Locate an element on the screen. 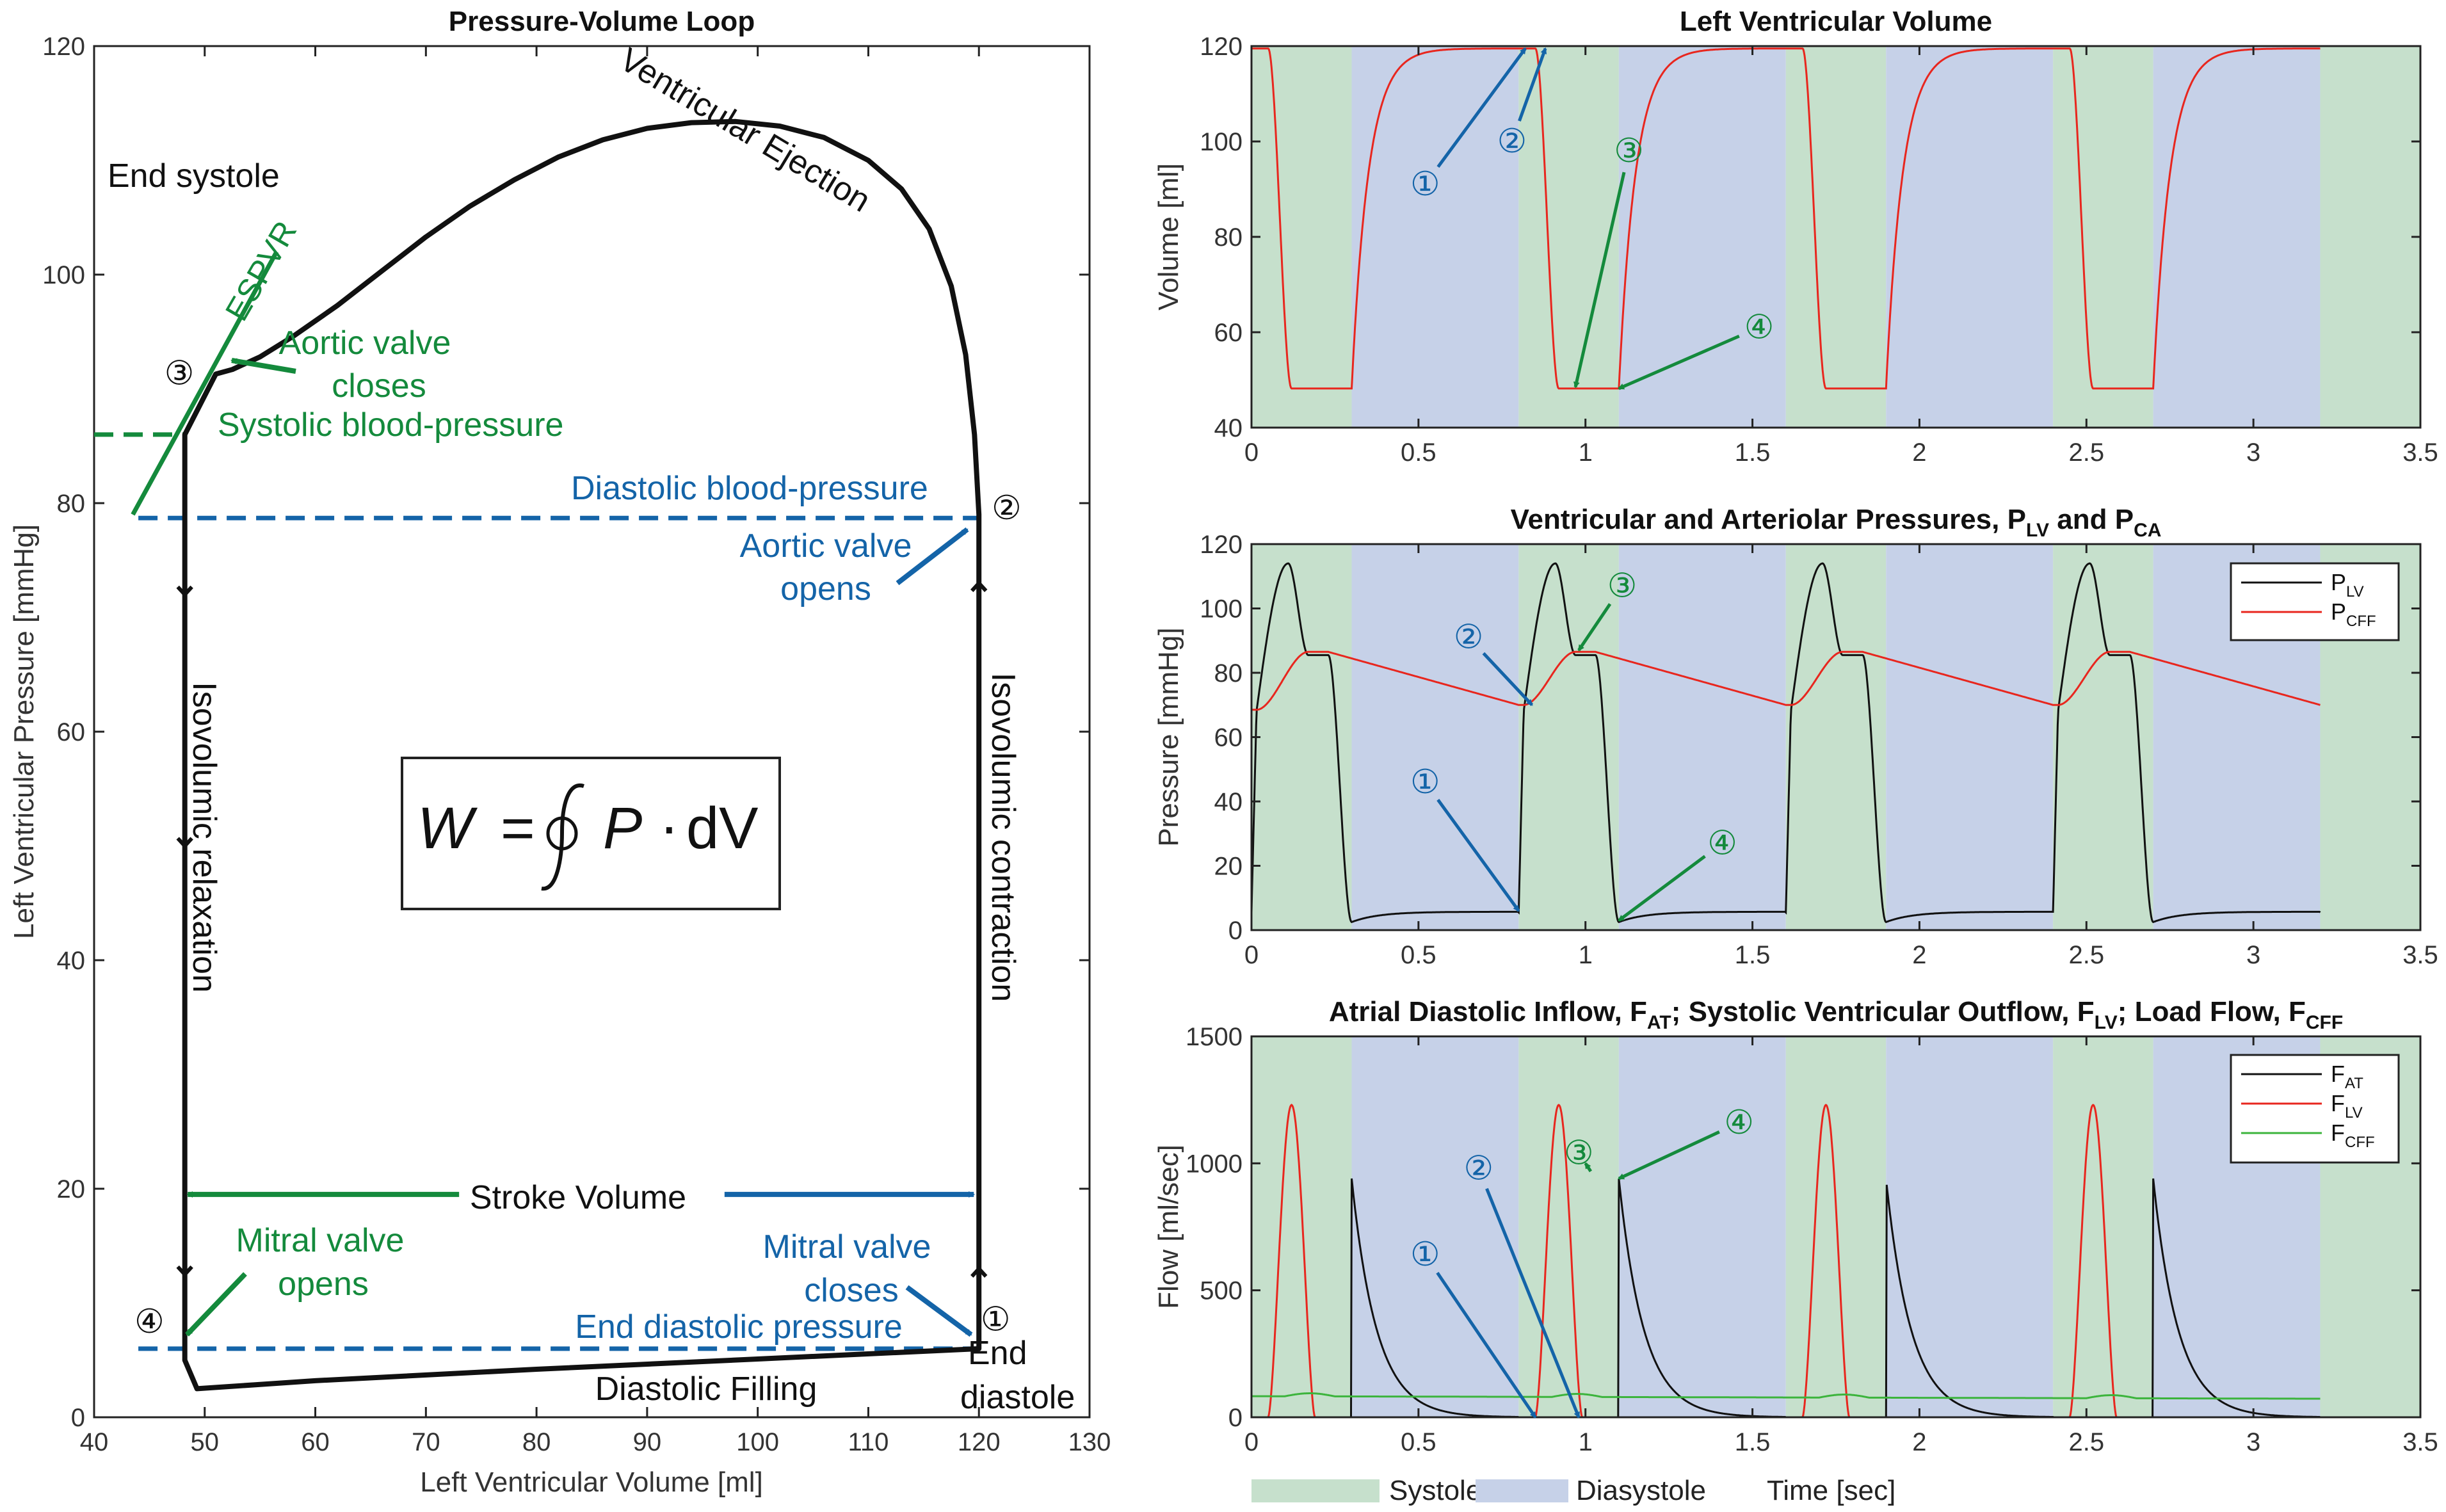 The width and height of the screenshot is (2446, 1512). formula-p: P is located at coordinates (622, 828).